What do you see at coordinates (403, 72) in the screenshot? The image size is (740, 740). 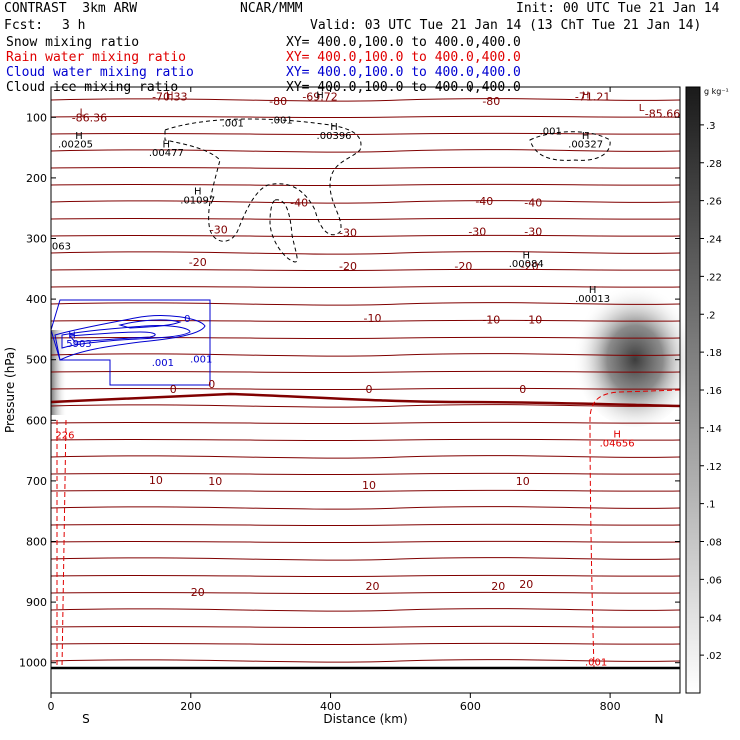 I see `field-xy-cloud-water: XY= 400.0,100.0 to 400.0,400.0` at bounding box center [403, 72].